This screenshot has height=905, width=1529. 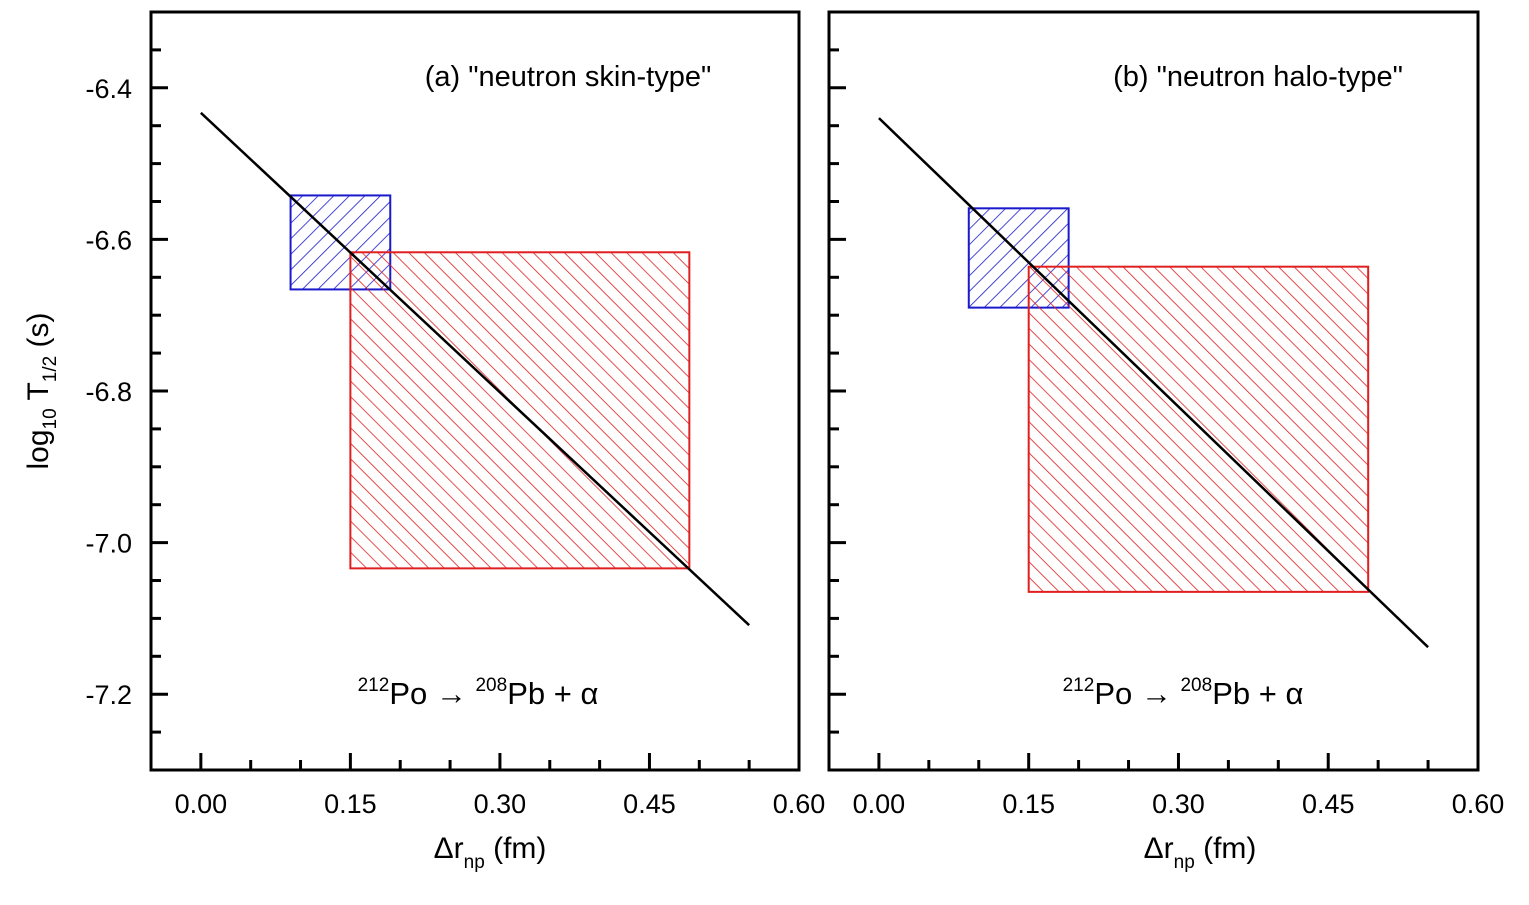 What do you see at coordinates (568, 77) in the screenshot?
I see `panel-title: (a) "neutron skin-type"` at bounding box center [568, 77].